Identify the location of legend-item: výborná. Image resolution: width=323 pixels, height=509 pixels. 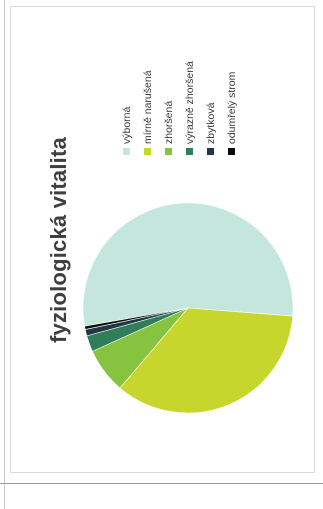
(126, 108).